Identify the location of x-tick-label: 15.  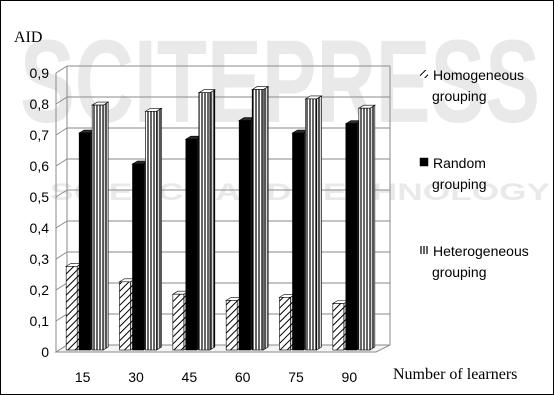
(83, 377).